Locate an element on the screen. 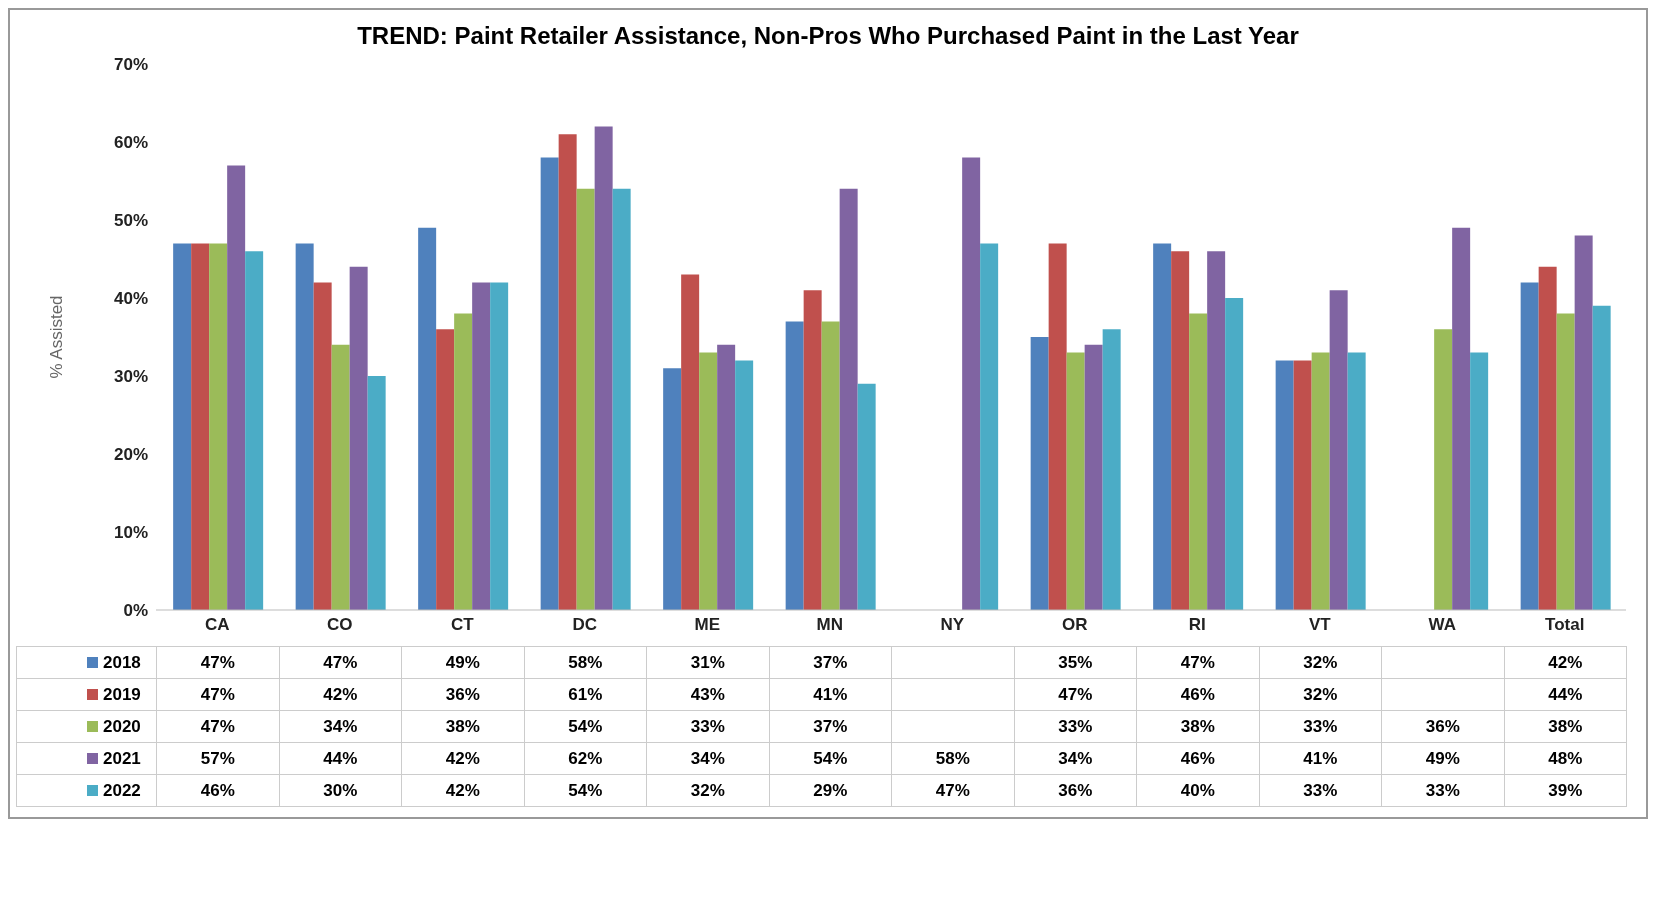 The width and height of the screenshot is (1667, 904). legend-label: 2022 is located at coordinates (86, 790).